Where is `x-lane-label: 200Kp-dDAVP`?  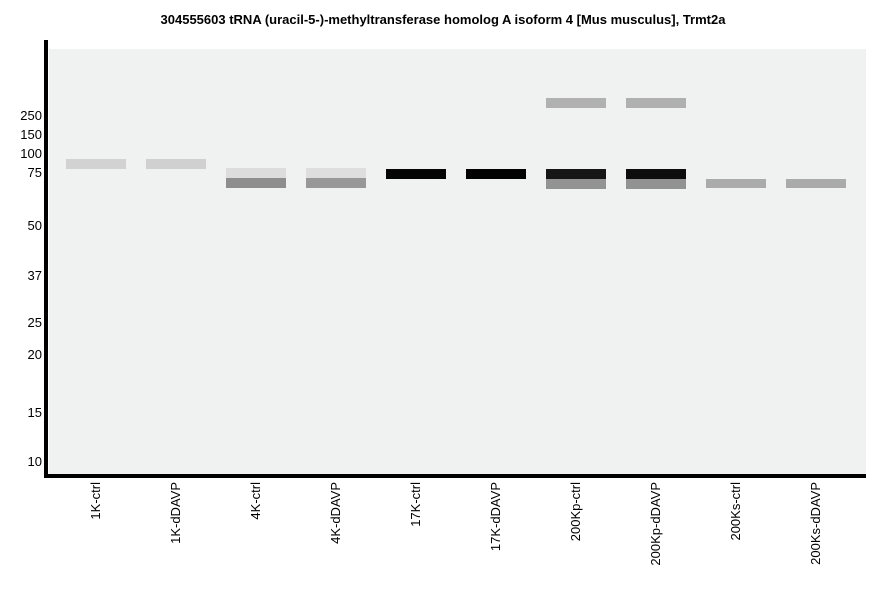
x-lane-label: 200Kp-dDAVP is located at coordinates (655, 524).